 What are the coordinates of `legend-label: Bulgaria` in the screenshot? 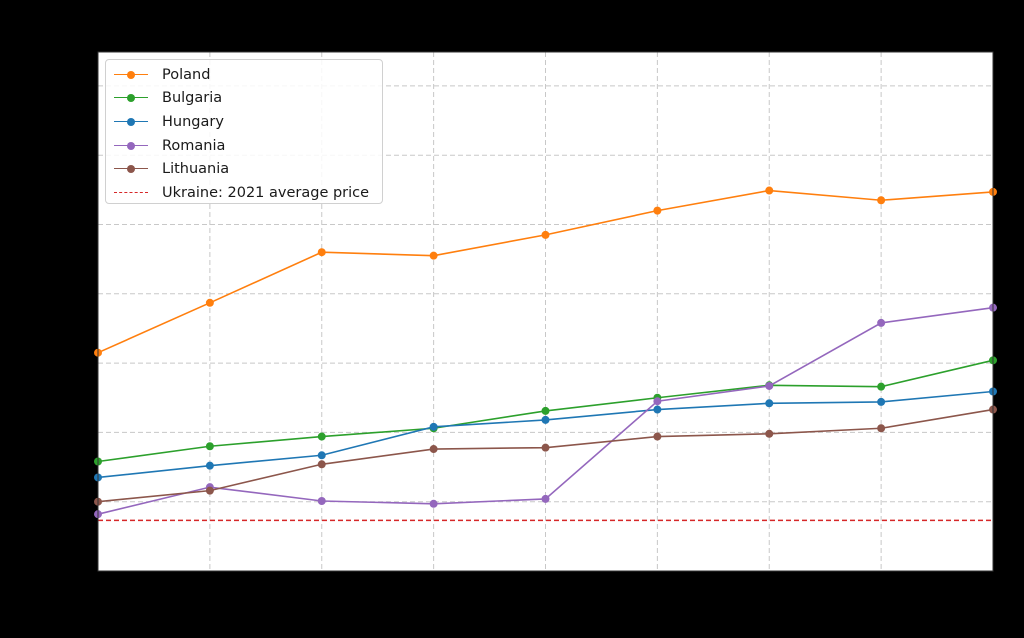 It's located at (192, 98).